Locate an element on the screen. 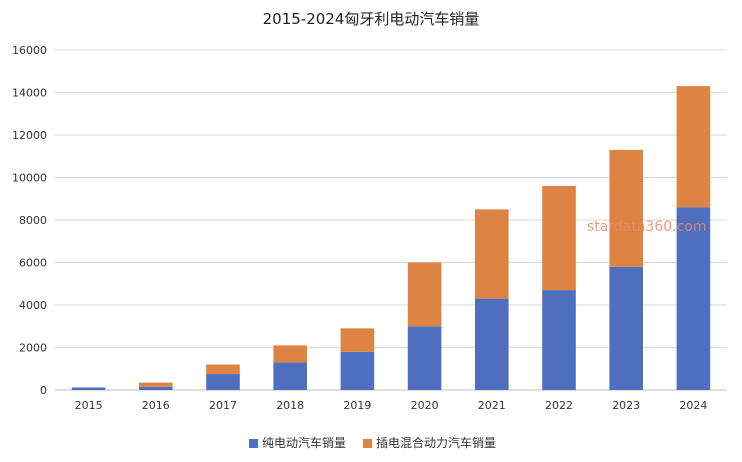  bar-series-1-2018 is located at coordinates (290, 376).